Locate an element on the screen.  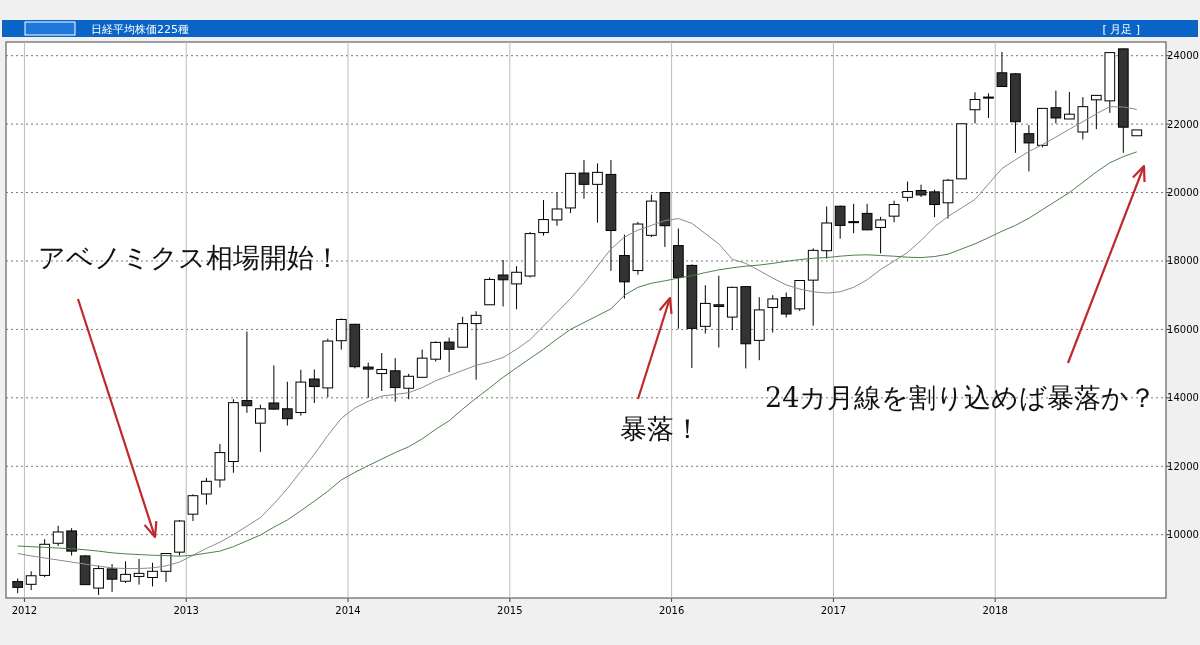
annotation: アベノミクス相場開始！ is located at coordinates (189, 257).